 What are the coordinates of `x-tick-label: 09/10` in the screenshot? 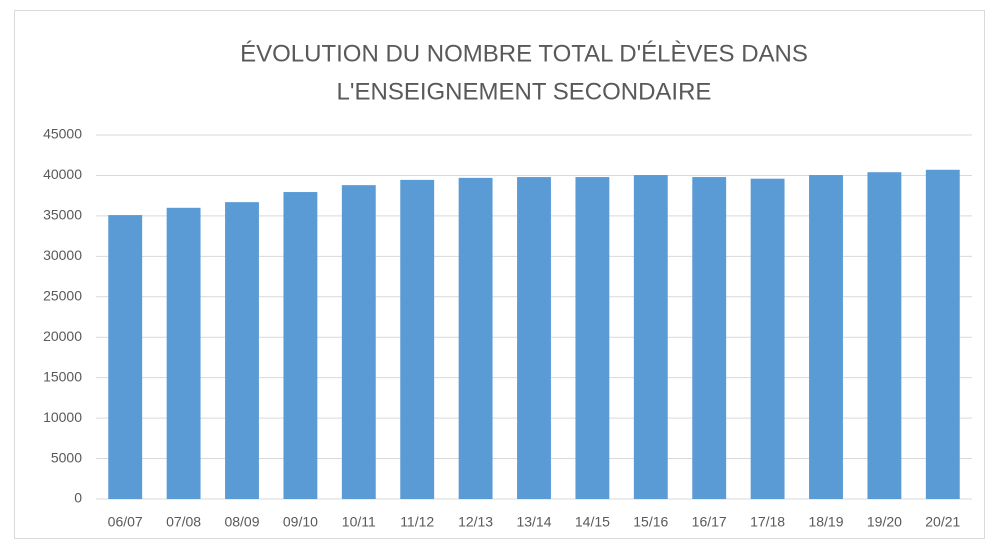 It's located at (300, 522).